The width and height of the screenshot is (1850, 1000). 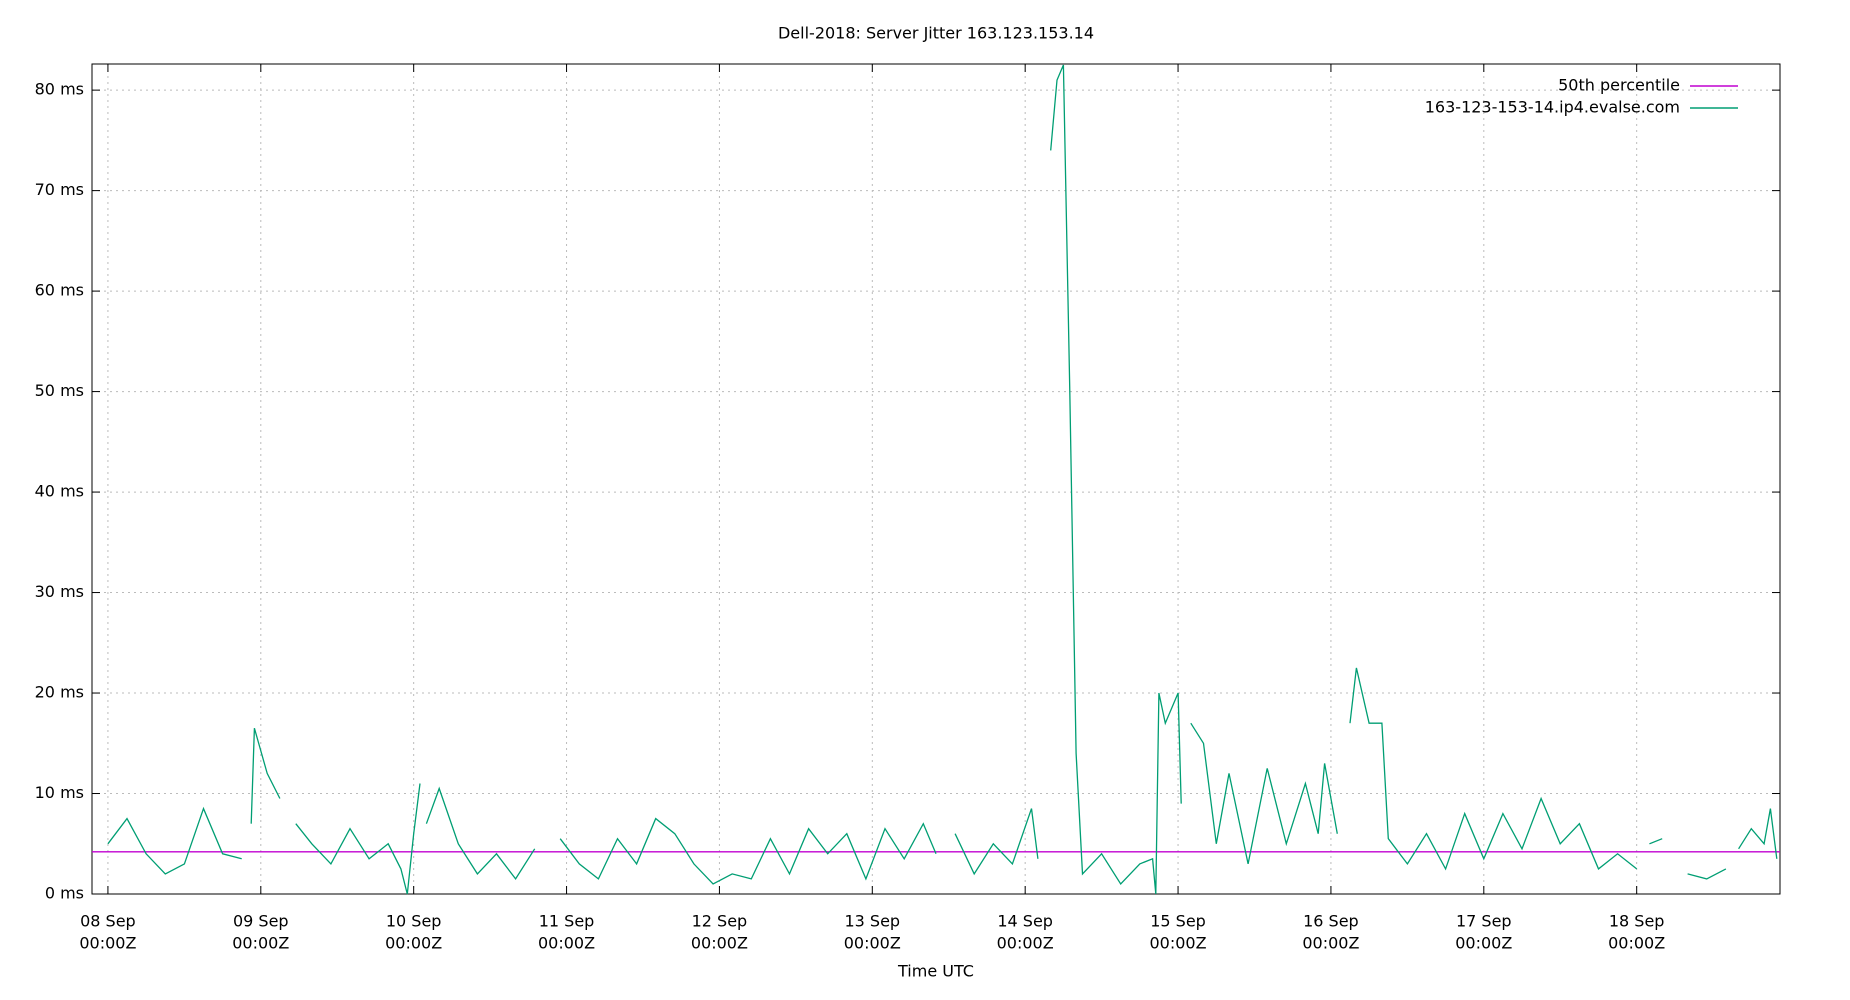 I want to click on y-tick-label: 10 ms, so click(x=59, y=792).